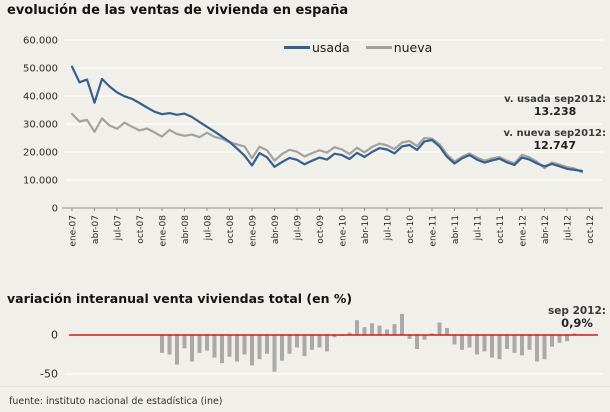 The width and height of the screenshot is (610, 412). What do you see at coordinates (331, 47) in the screenshot?
I see `legend-label-usada: usada` at bounding box center [331, 47].